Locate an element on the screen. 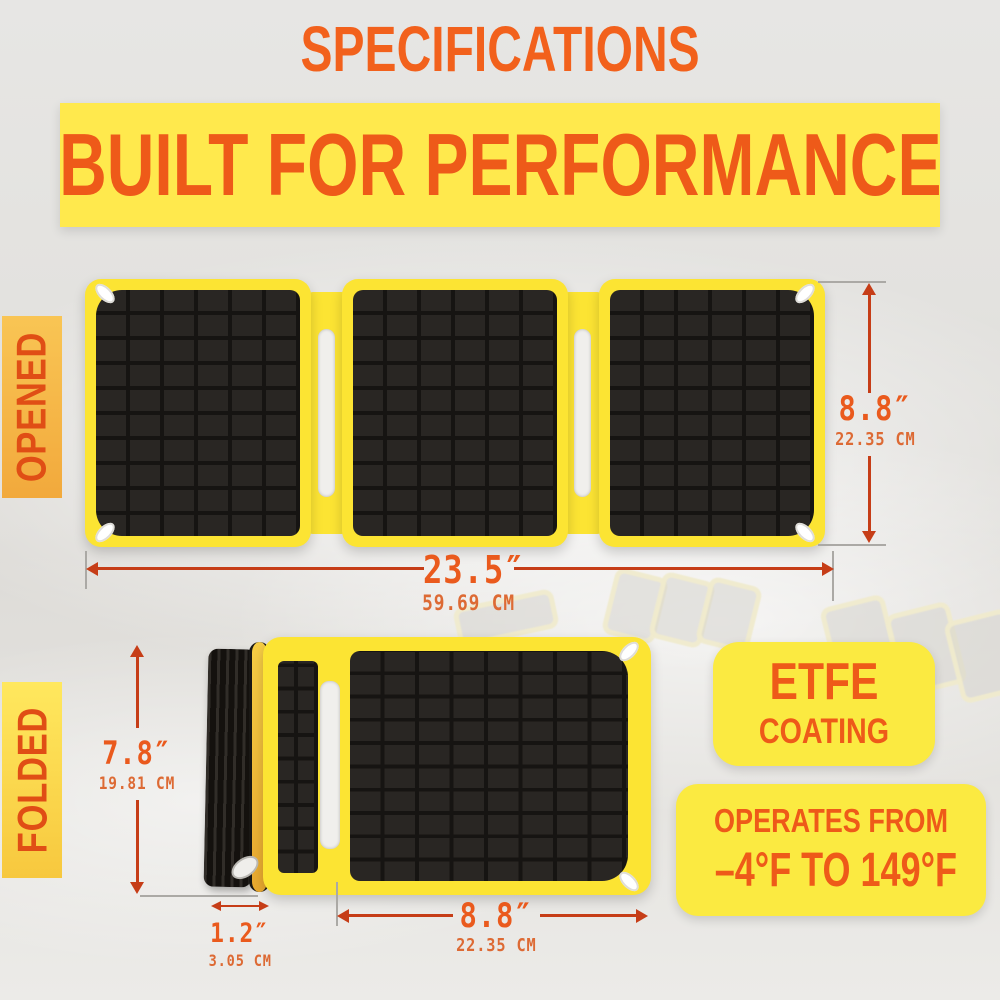  opened-tab-label: OPENED is located at coordinates (31, 407).